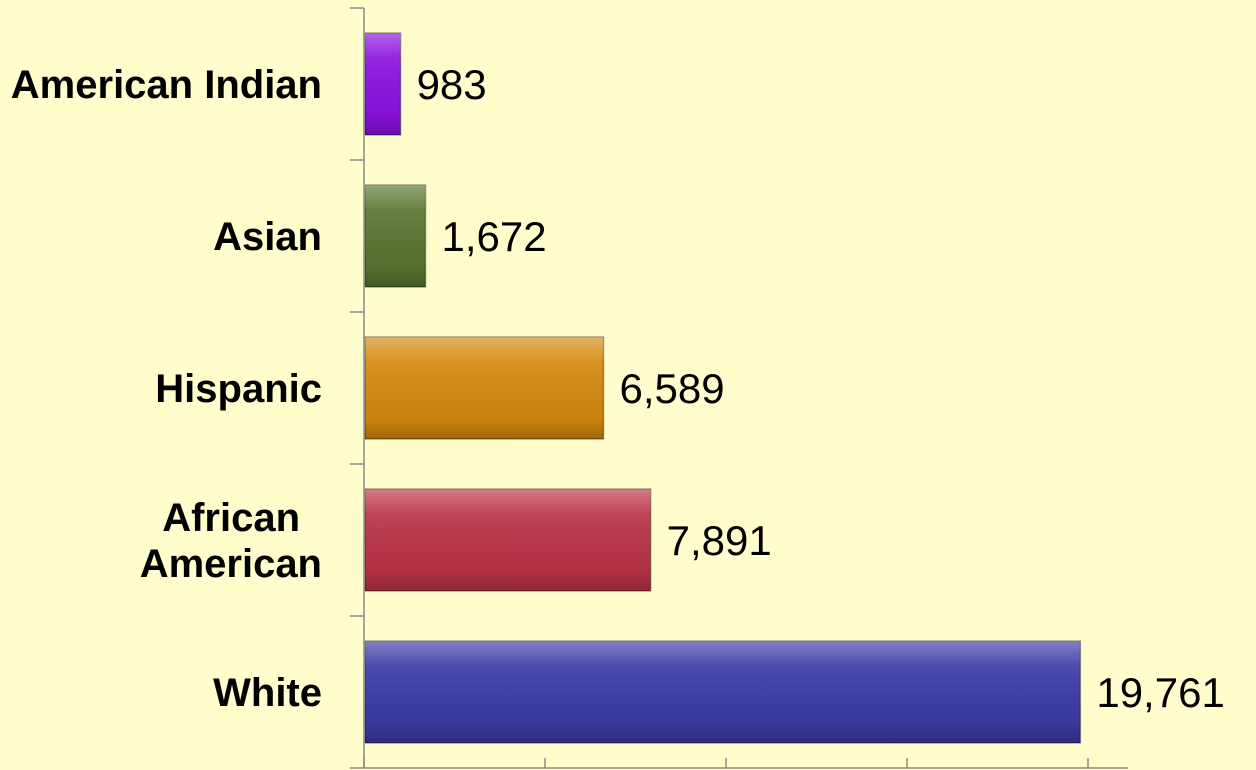 This screenshot has height=770, width=1256. What do you see at coordinates (723, 692) in the screenshot?
I see `bar-shine-white` at bounding box center [723, 692].